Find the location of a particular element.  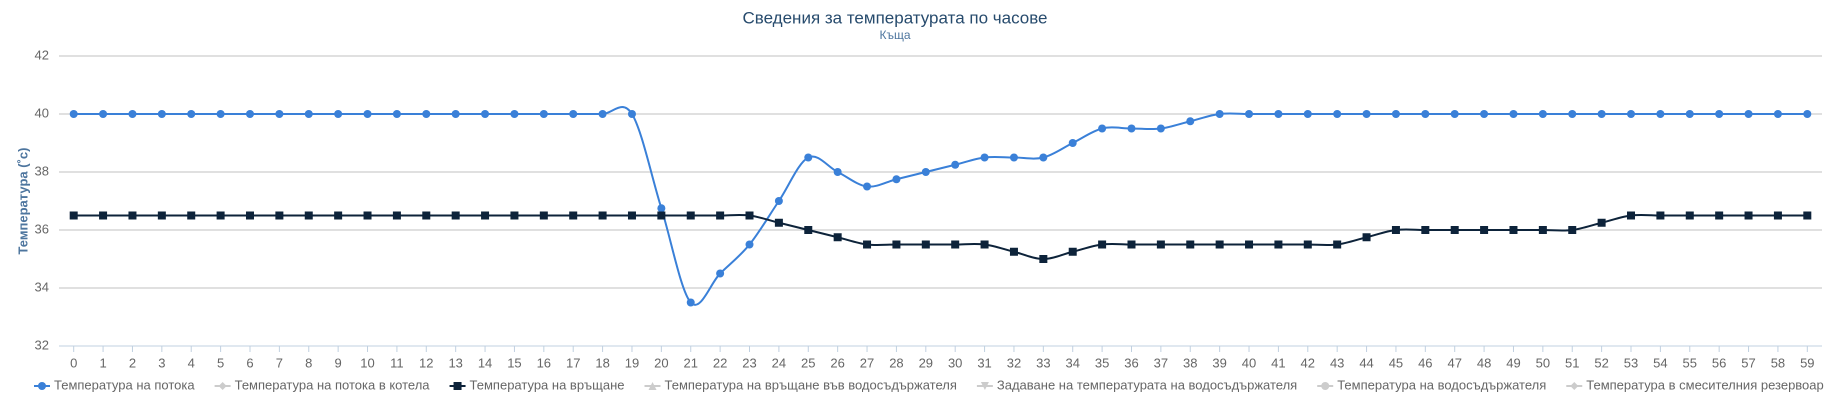

legend-item: Температура на водосъдържателя is located at coordinates (1431, 384).